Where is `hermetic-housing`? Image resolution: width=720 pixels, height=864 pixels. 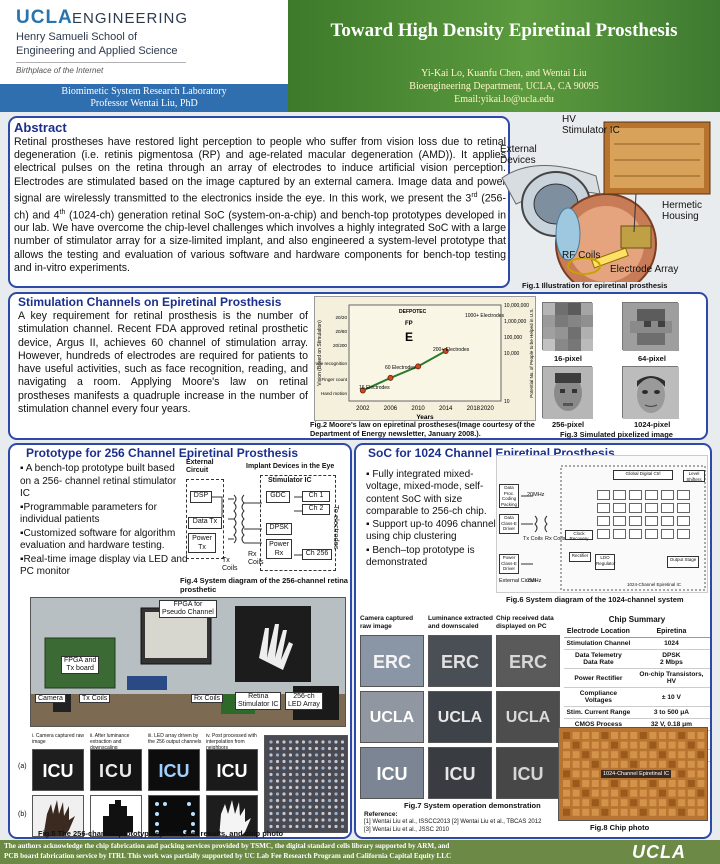 hermetic-housing is located at coordinates (636, 237).